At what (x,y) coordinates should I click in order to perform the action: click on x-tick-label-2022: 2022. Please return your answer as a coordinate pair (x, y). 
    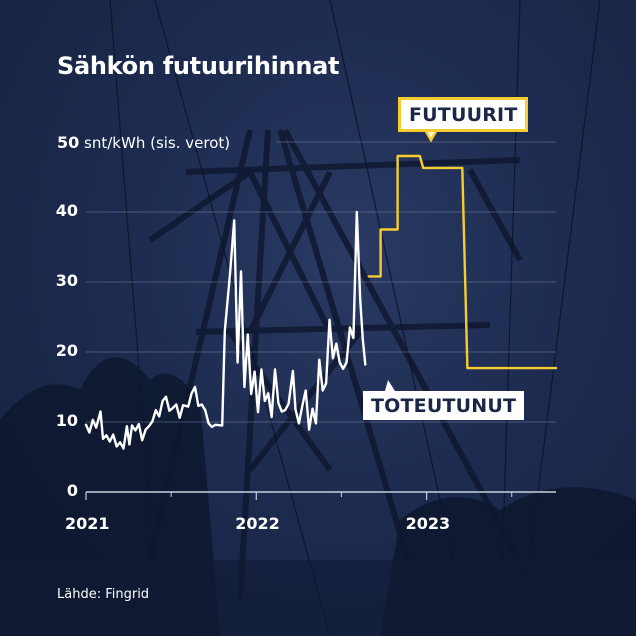
    Looking at the image, I should click on (257, 523).